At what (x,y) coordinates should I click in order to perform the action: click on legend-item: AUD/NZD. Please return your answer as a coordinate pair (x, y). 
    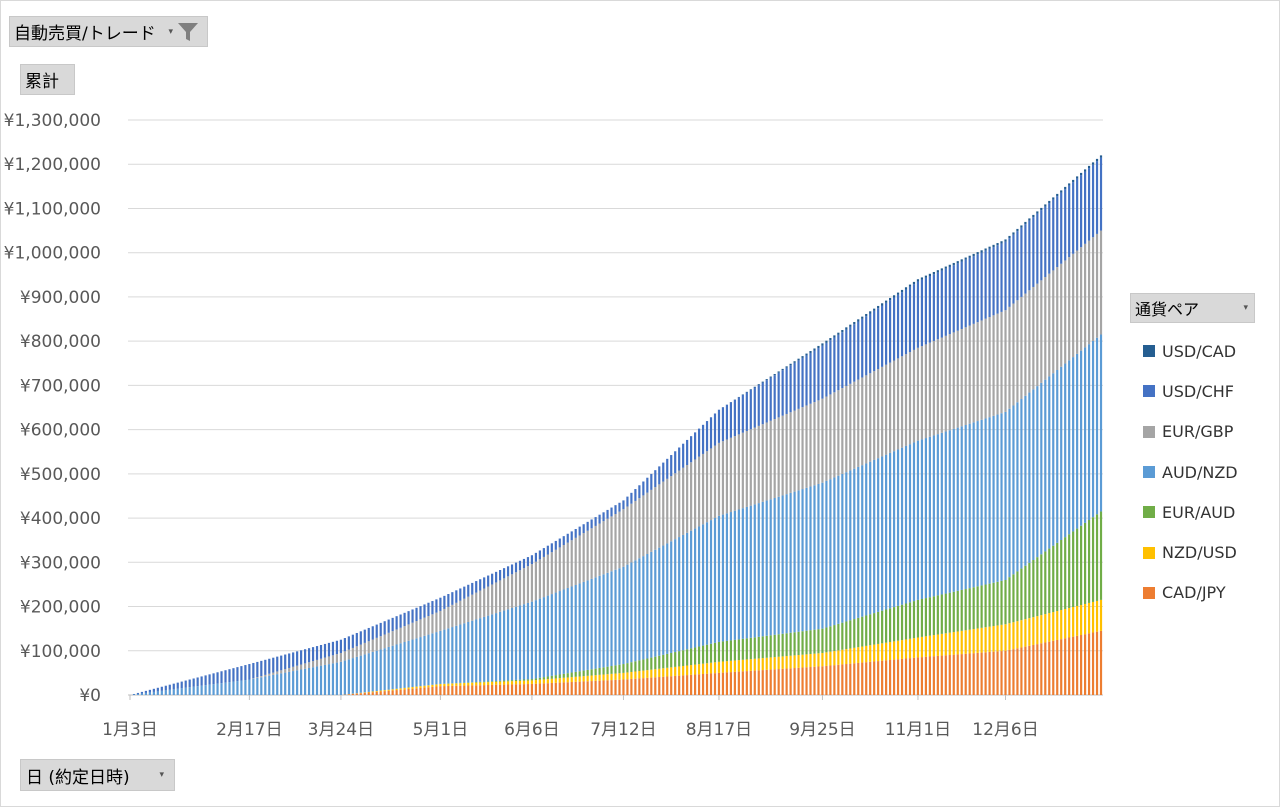
    Looking at the image, I should click on (1192, 472).